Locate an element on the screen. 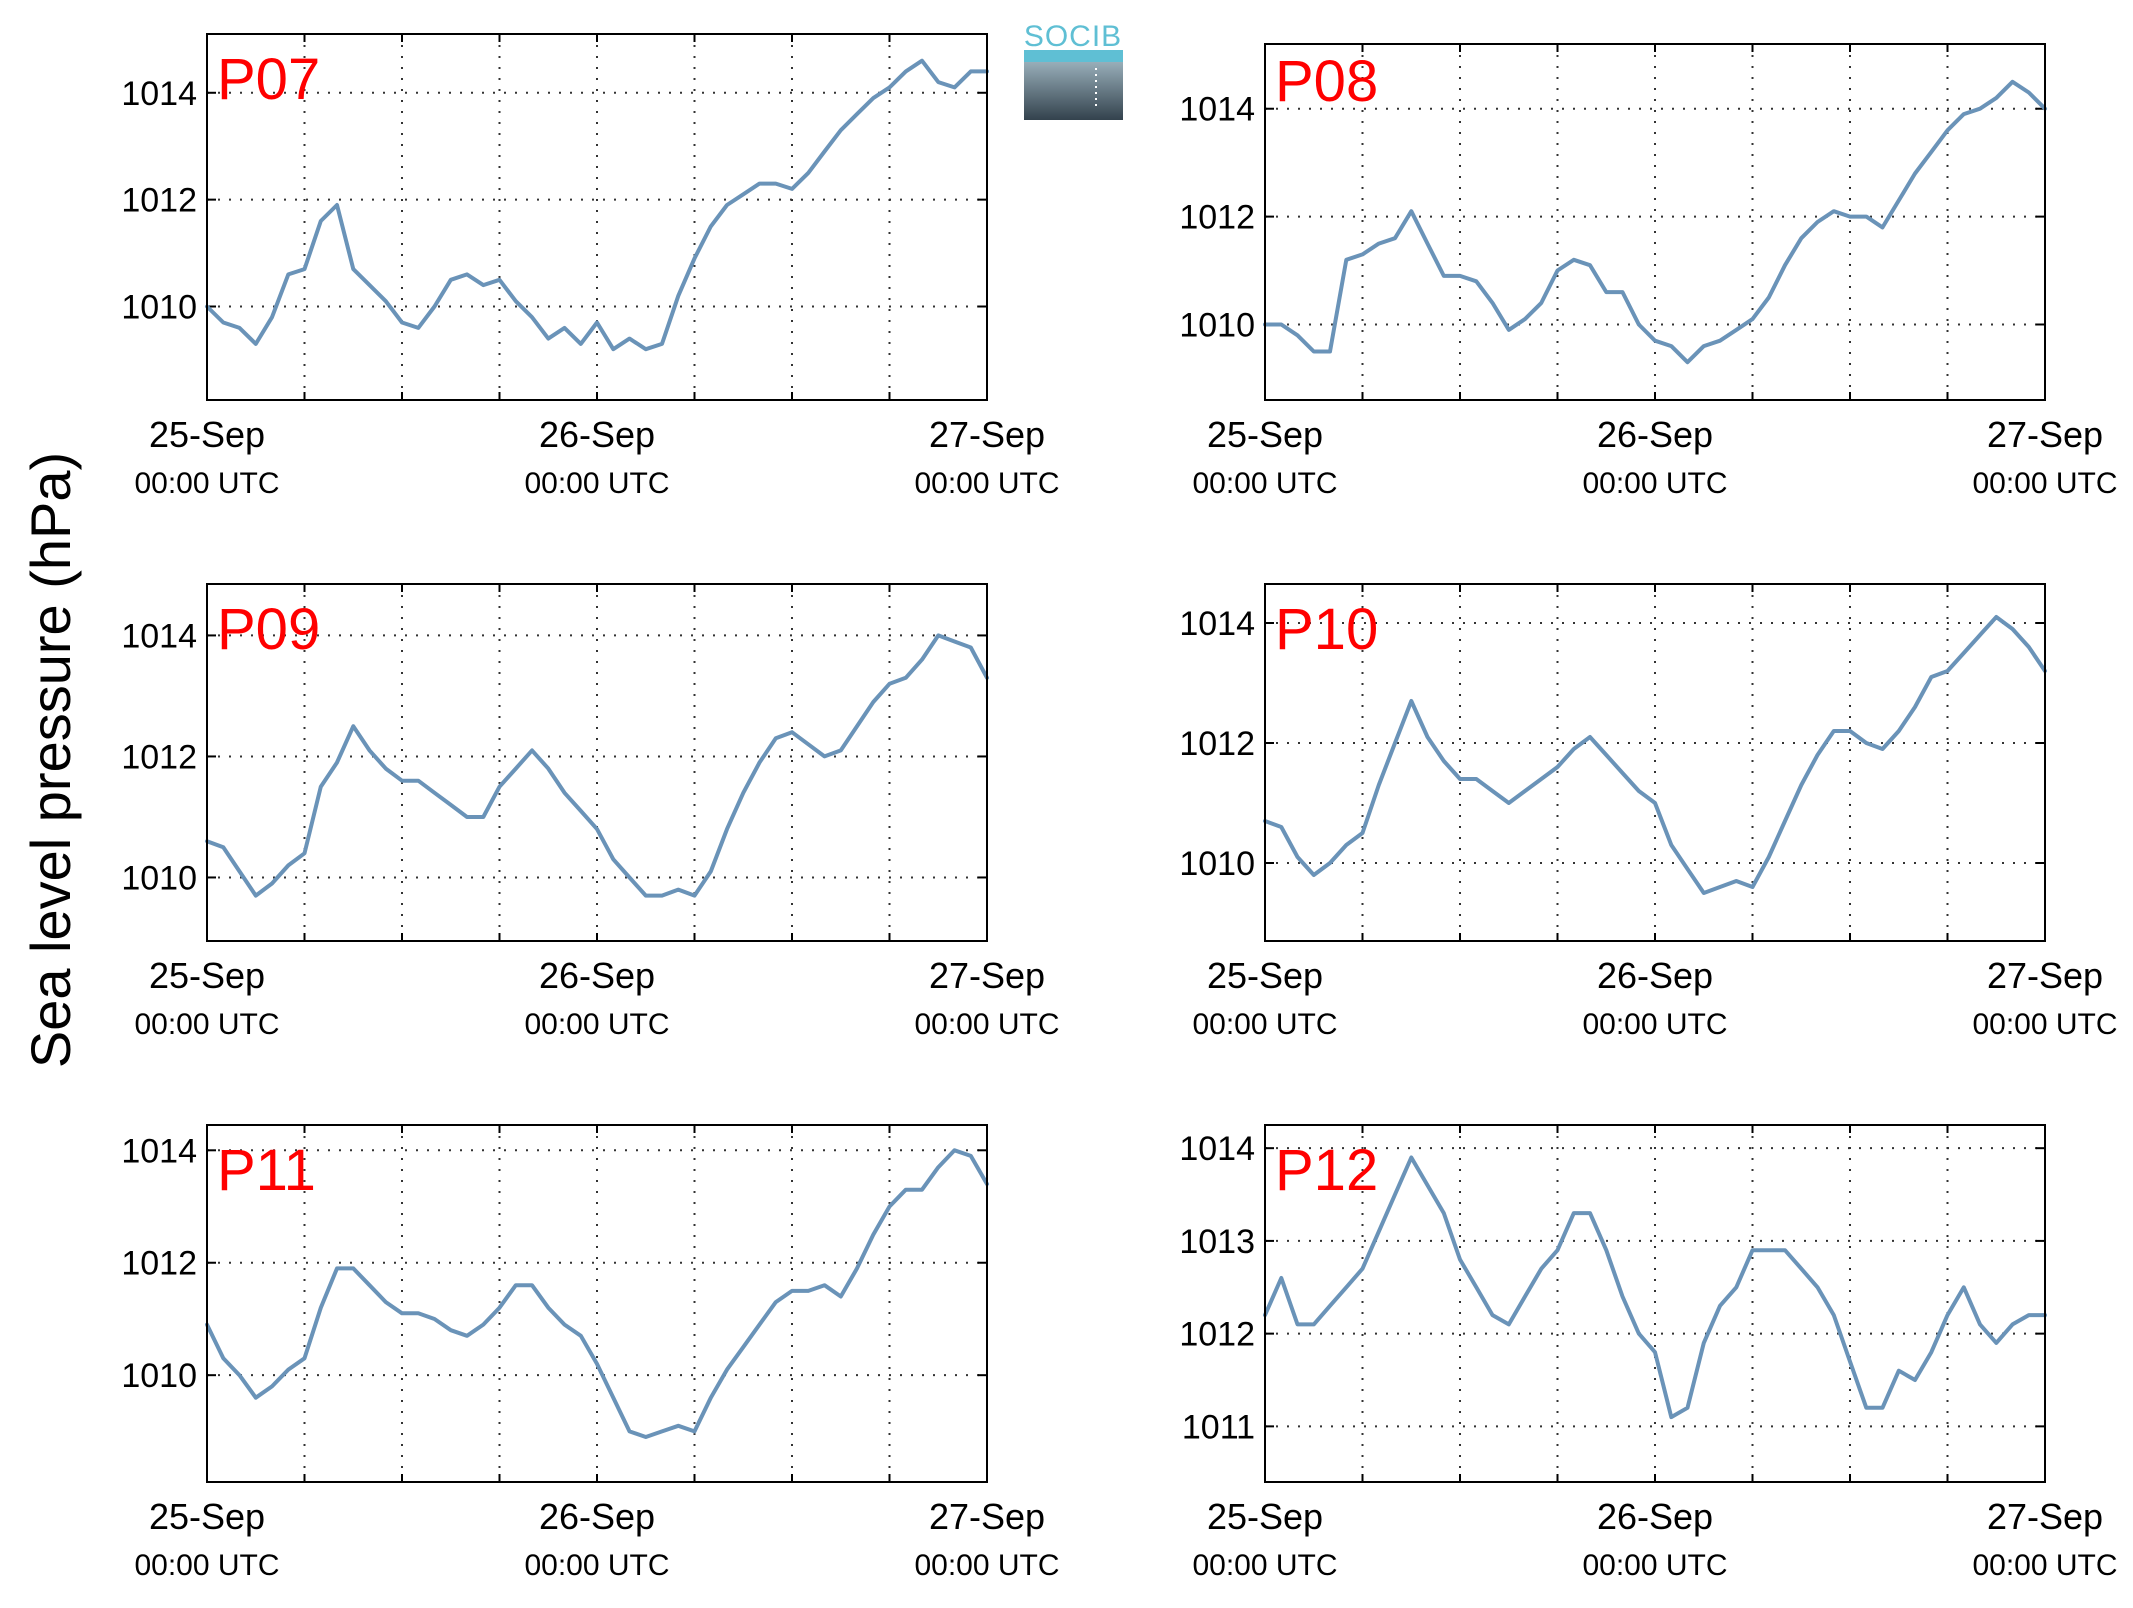  logo-text: SOCIB is located at coordinates (1073, 36).